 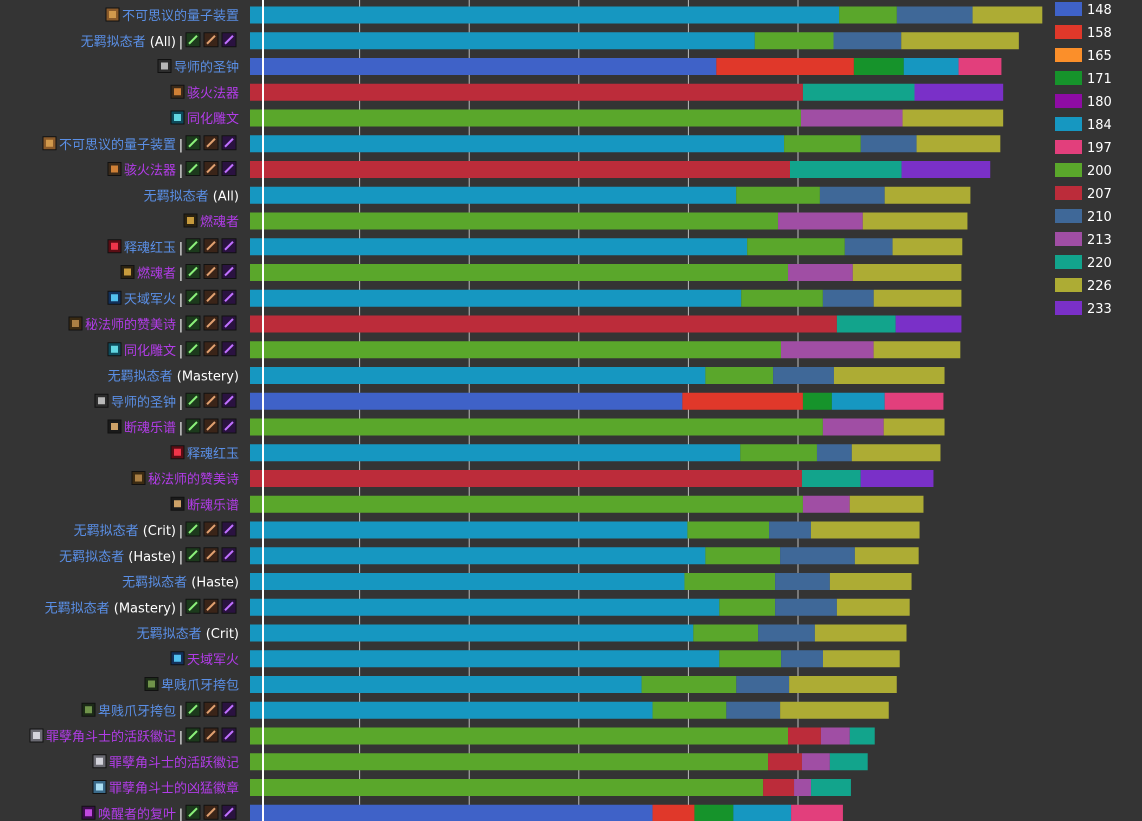 What do you see at coordinates (138, 478) in the screenshot?
I see `hymnal-icon-glyph` at bounding box center [138, 478].